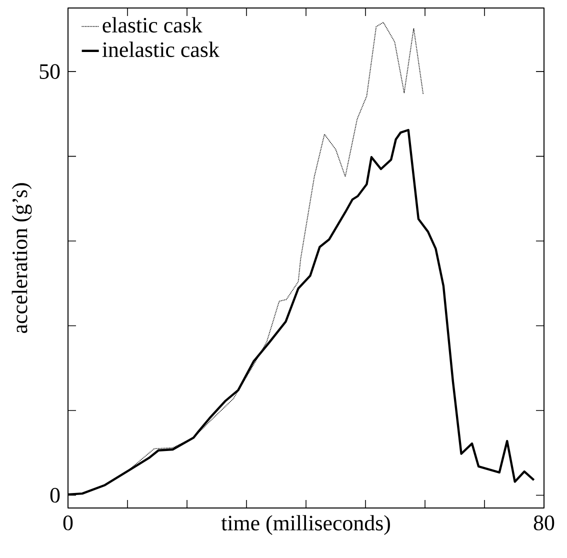 The width and height of the screenshot is (567, 558). What do you see at coordinates (161, 50) in the screenshot?
I see `legend-label: inelastic cask` at bounding box center [161, 50].